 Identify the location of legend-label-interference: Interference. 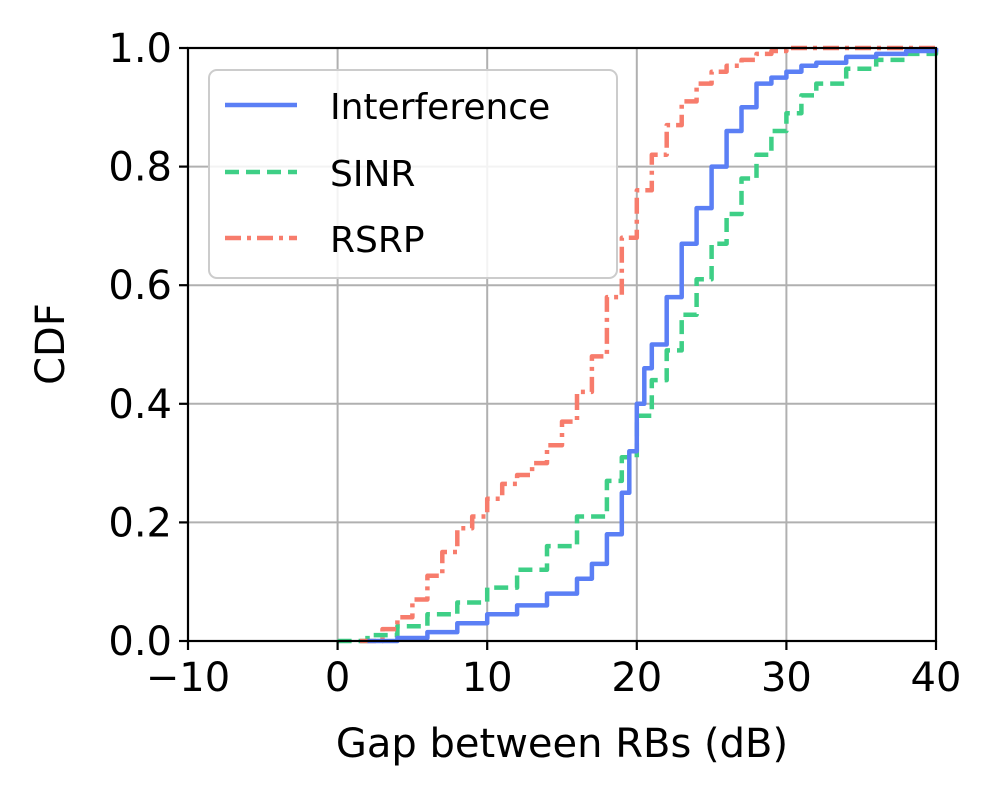
(440, 107).